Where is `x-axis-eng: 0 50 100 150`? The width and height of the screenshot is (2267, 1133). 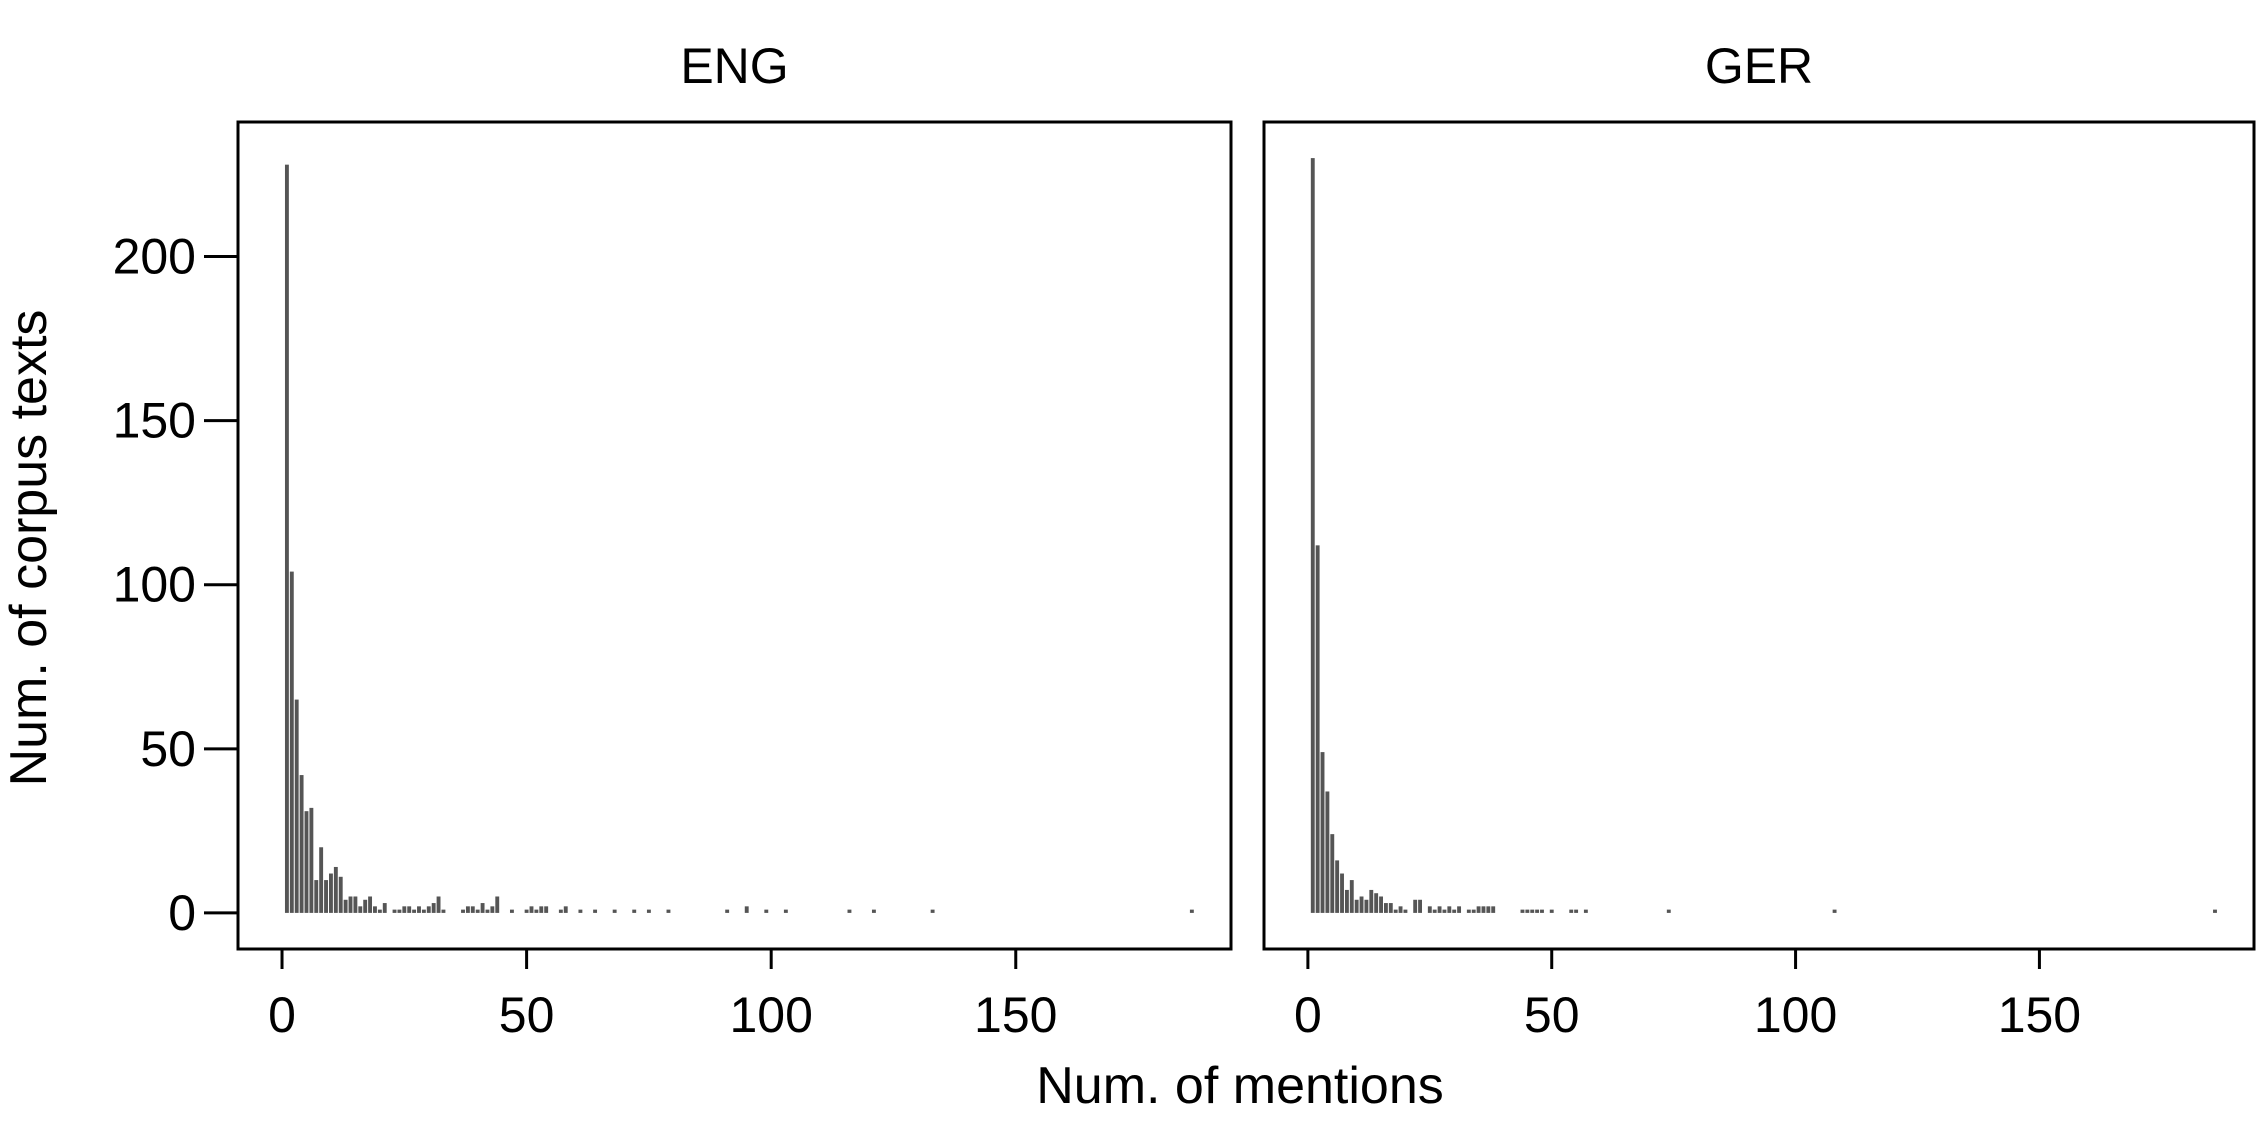
x-axis-eng: 0 50 100 150 is located at coordinates (662, 996).